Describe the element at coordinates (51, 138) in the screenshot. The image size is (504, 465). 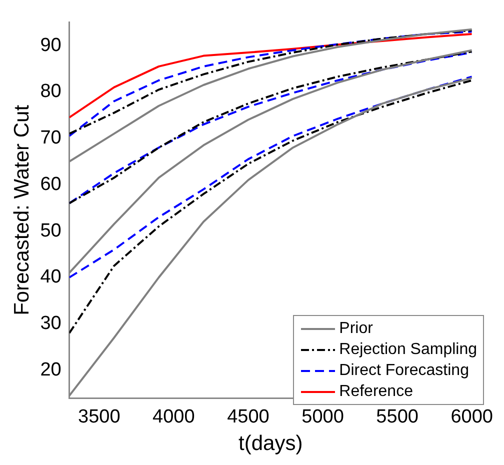
I see `y-tick-label: 70` at that location.